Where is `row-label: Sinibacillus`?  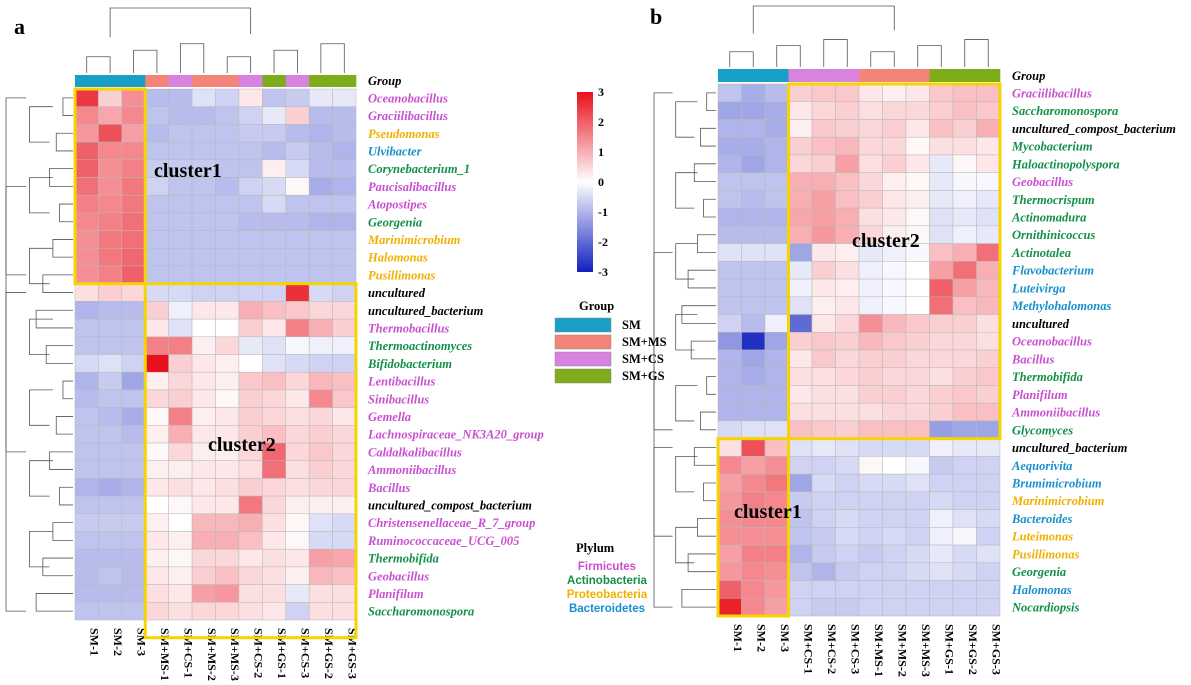 row-label: Sinibacillus is located at coordinates (398, 399).